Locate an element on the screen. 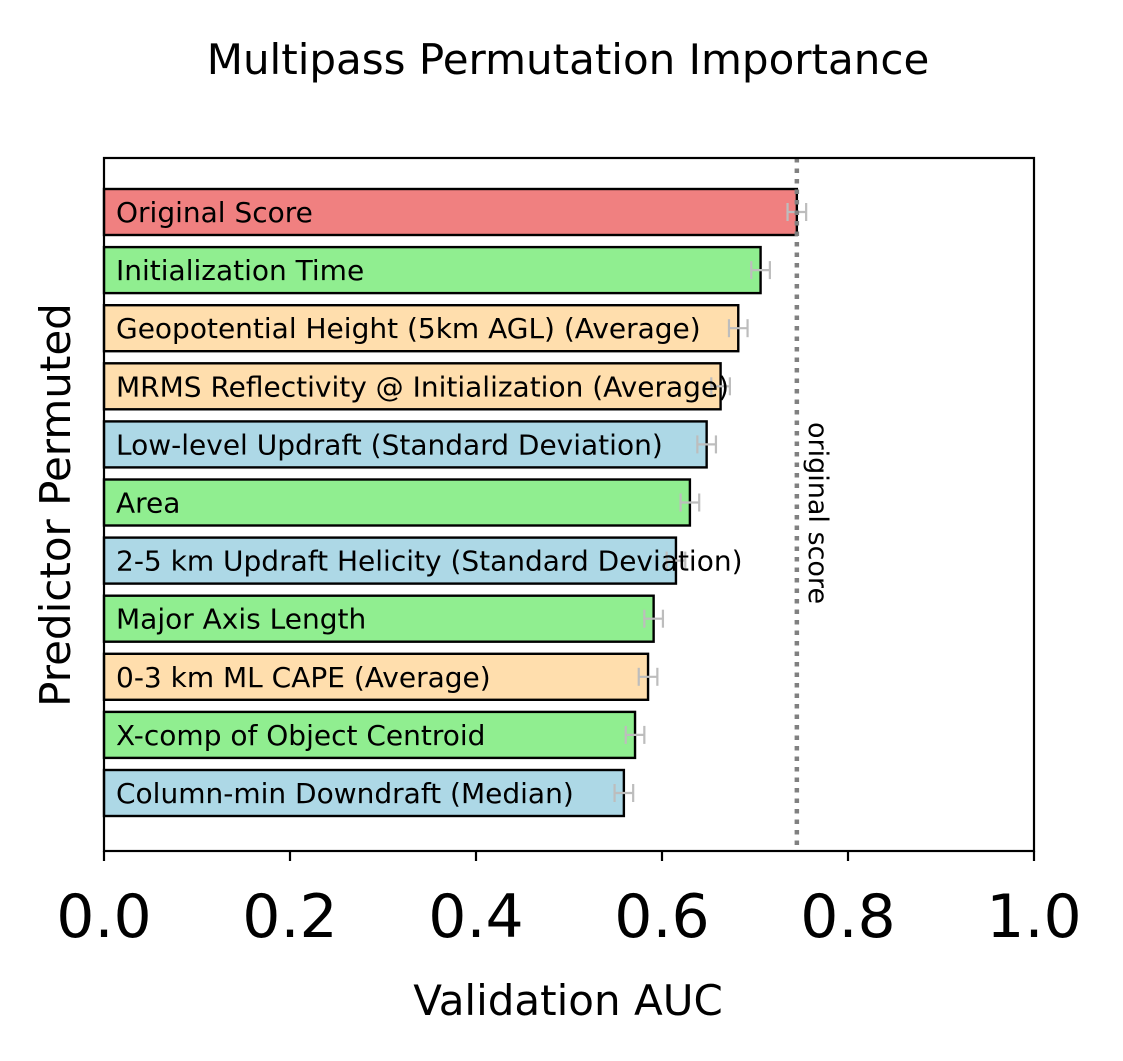  x-tick-label: 1.0 is located at coordinates (1033, 917).